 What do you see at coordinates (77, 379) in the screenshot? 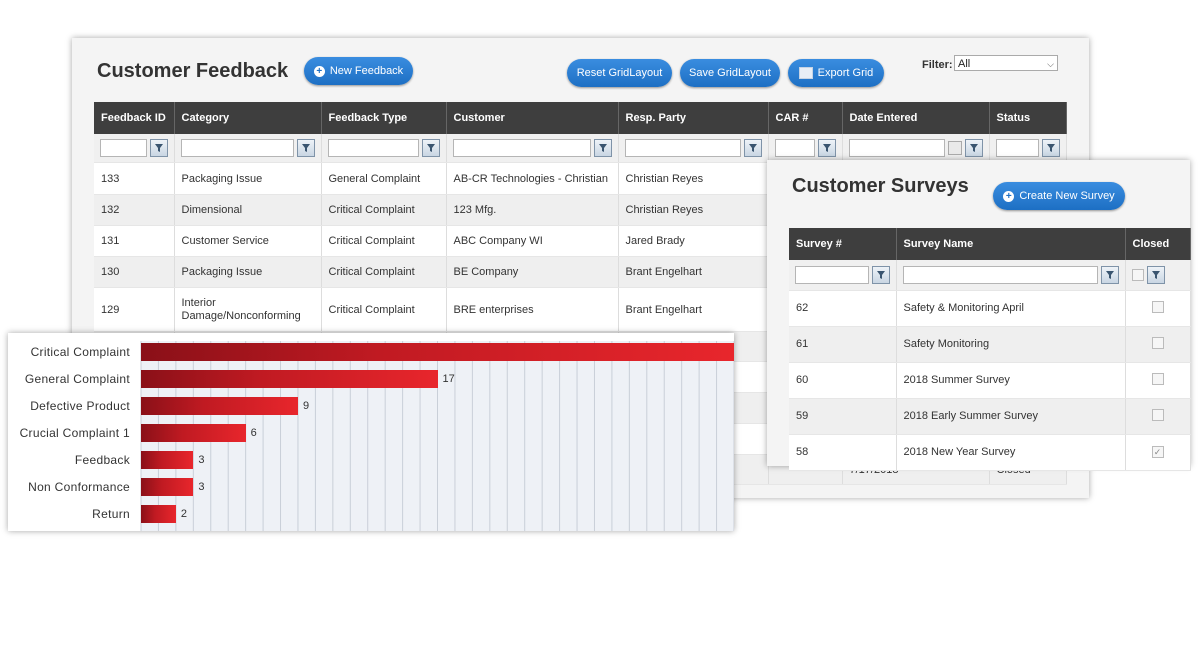
I see `category-label: General Complaint` at bounding box center [77, 379].